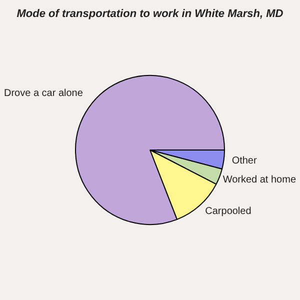 This screenshot has height=300, width=300. I want to click on chart-title: Mode of transportation to work in White Marsh, MD, so click(150, 14).